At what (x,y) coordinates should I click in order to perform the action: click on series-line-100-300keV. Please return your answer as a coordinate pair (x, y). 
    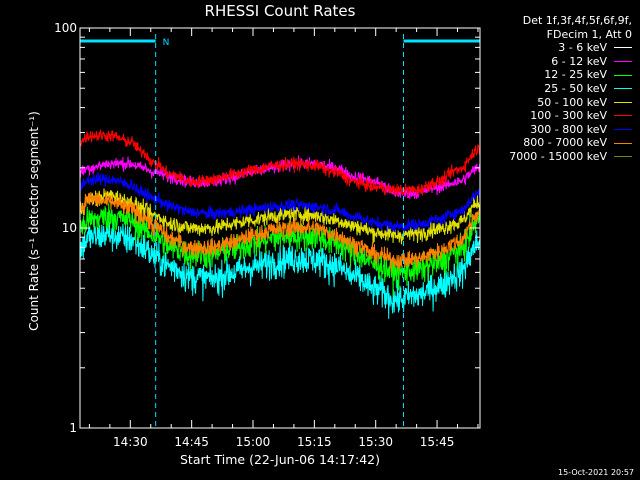
    Looking at the image, I should click on (280, 163).